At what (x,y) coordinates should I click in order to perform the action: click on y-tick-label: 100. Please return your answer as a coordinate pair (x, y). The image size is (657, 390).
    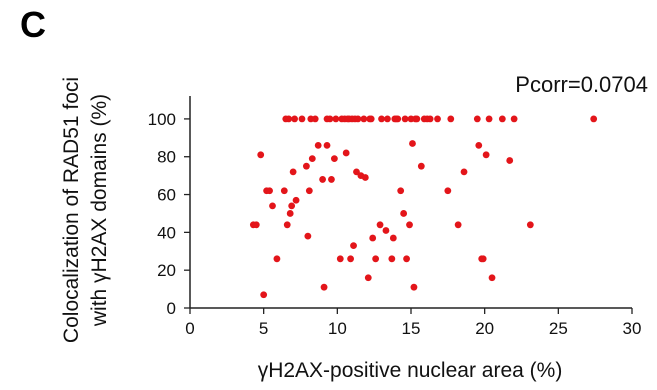
    Looking at the image, I should click on (162, 119).